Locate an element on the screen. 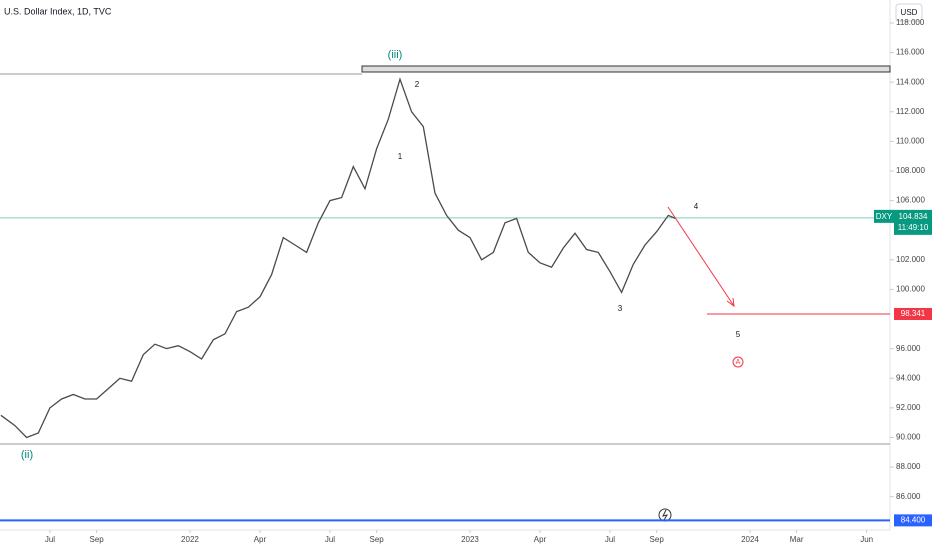 This screenshot has width=932, height=550. arrow-head is located at coordinates (730, 302).